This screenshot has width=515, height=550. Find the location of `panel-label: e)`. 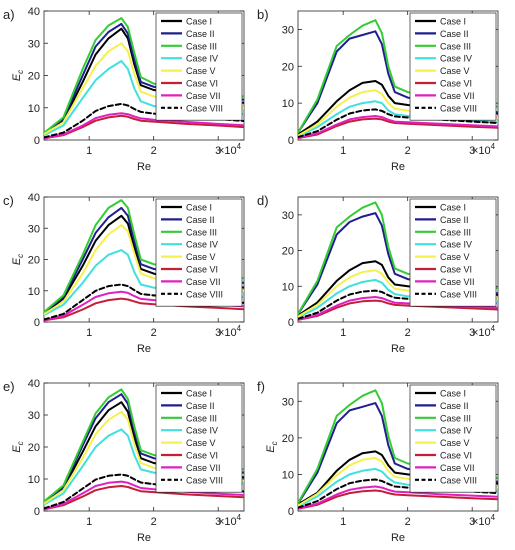

panel-label: e) is located at coordinates (9, 386).